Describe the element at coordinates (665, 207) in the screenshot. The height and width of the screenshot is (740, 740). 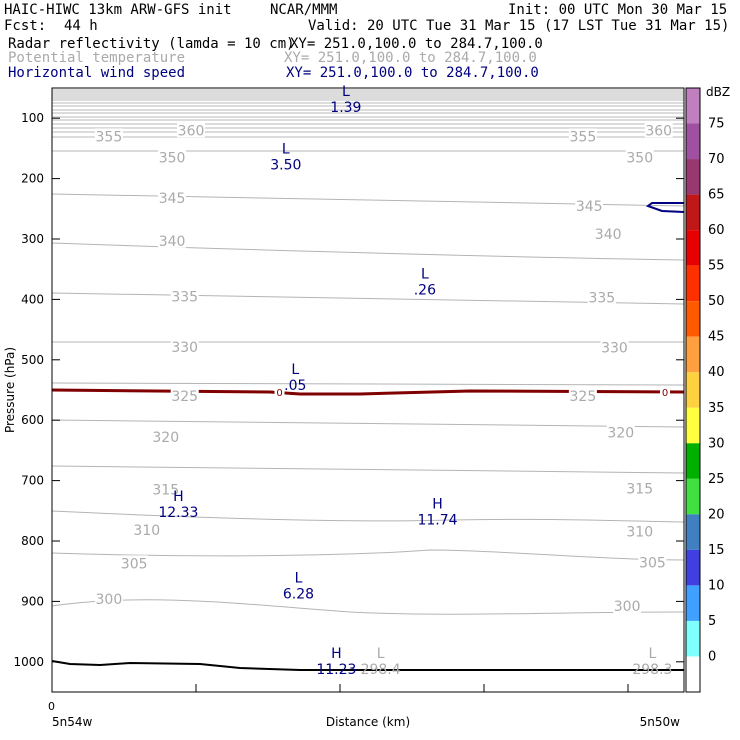
I see `wind-contour-feature` at that location.